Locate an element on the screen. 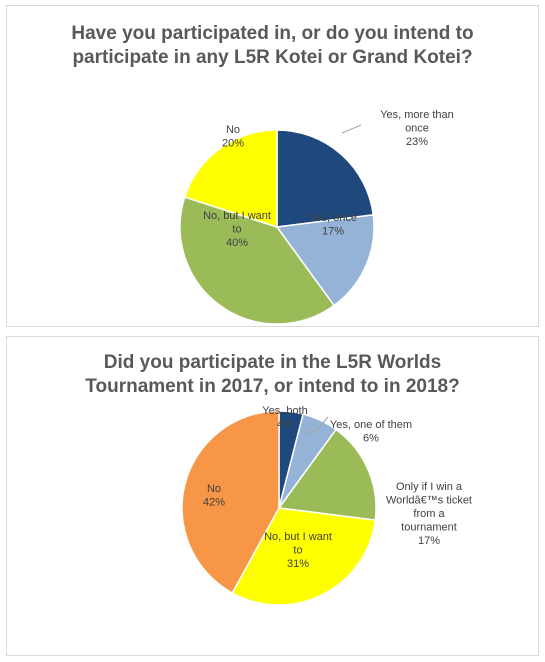 The width and height of the screenshot is (545, 662). slice-label-line: from a is located at coordinates (429, 514).